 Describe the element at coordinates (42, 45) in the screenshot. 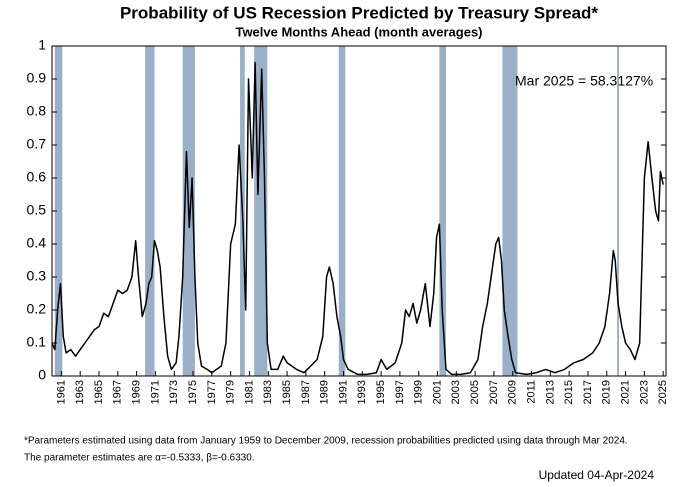

I see `y-tick-label: 1` at that location.